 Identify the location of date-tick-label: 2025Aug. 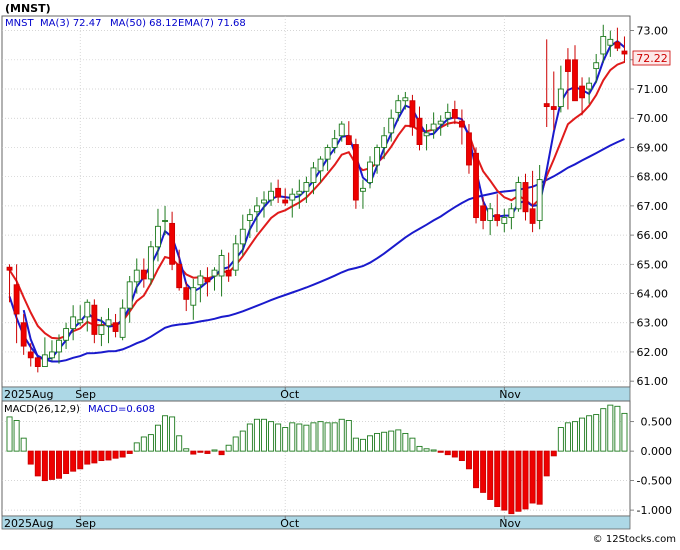
(28, 394).